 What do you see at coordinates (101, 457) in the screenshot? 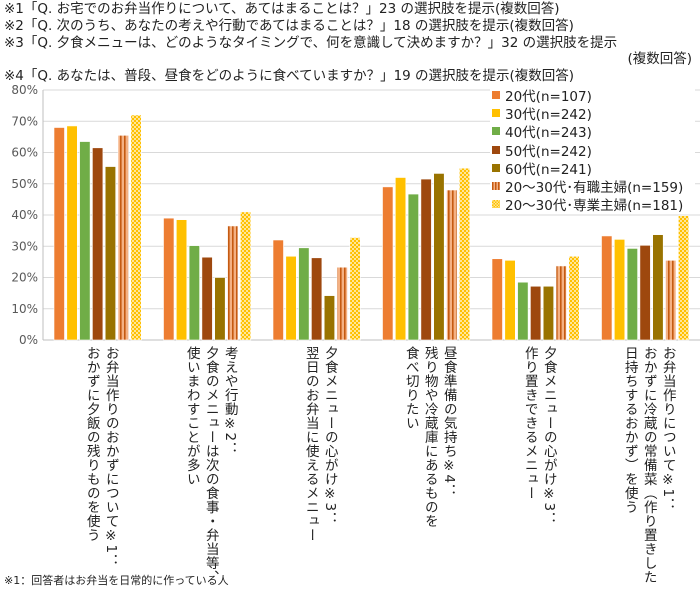
I see `x-category-label: お弁当作りのおかずについて※1： おかずに夕飯の残りものを使う` at bounding box center [101, 457].